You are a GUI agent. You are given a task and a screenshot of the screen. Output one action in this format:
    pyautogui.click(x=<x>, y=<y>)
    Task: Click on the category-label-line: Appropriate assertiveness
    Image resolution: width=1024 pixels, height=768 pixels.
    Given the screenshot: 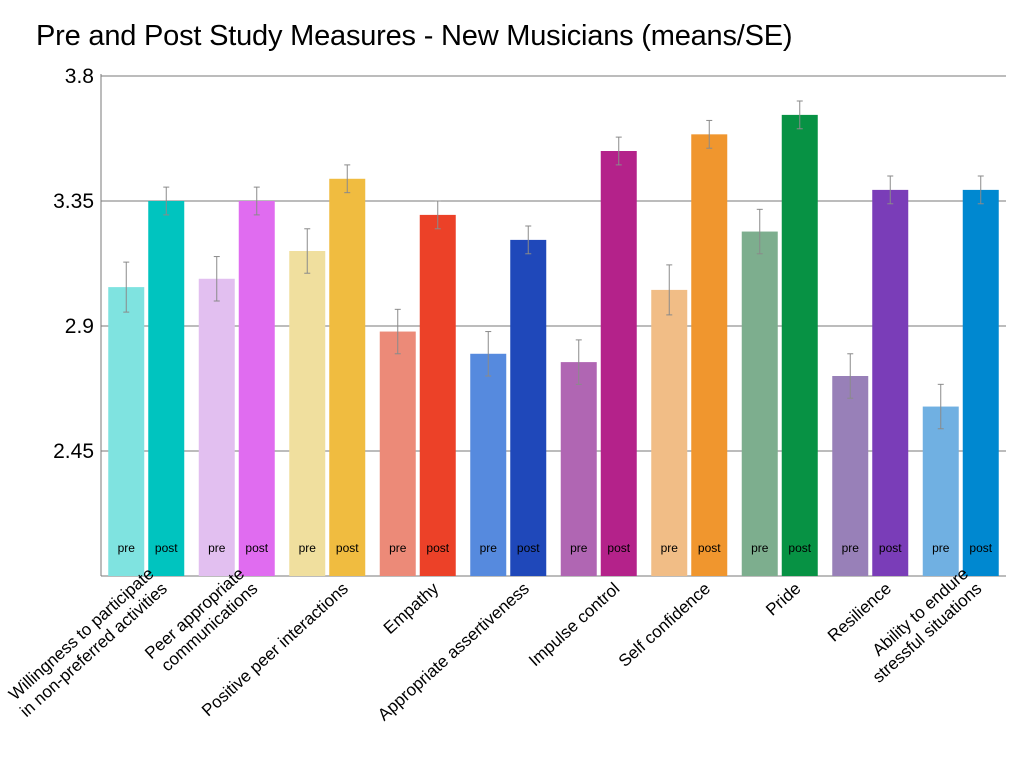 What is the action you would take?
    pyautogui.click(x=453, y=652)
    